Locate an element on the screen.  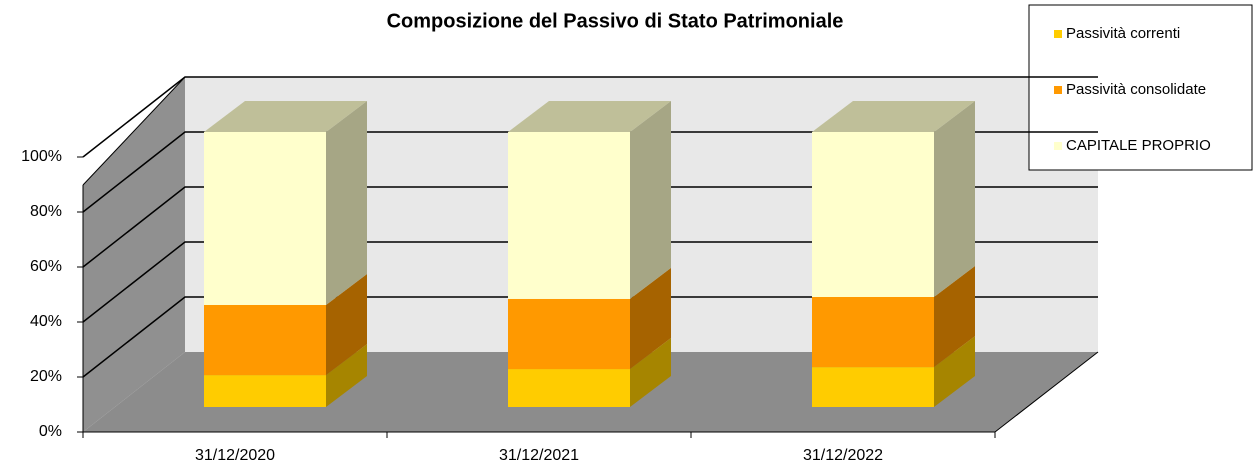
legend-label: CAPITALE PROPRIO is located at coordinates (1138, 145).